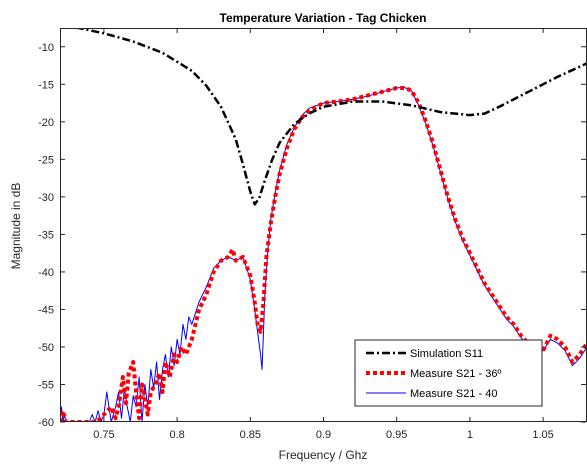  What do you see at coordinates (46, 348) in the screenshot?
I see `y-tick-label: -50` at bounding box center [46, 348].